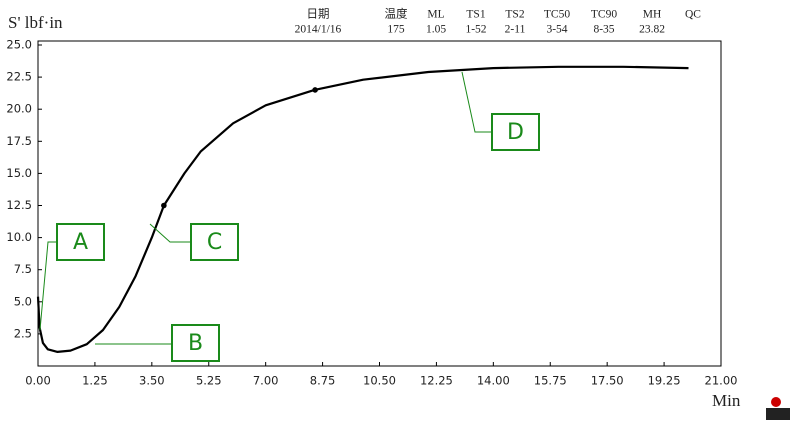 The image size is (800, 438). Describe the element at coordinates (318, 14) in the screenshot. I see `header-label: 日期` at that location.